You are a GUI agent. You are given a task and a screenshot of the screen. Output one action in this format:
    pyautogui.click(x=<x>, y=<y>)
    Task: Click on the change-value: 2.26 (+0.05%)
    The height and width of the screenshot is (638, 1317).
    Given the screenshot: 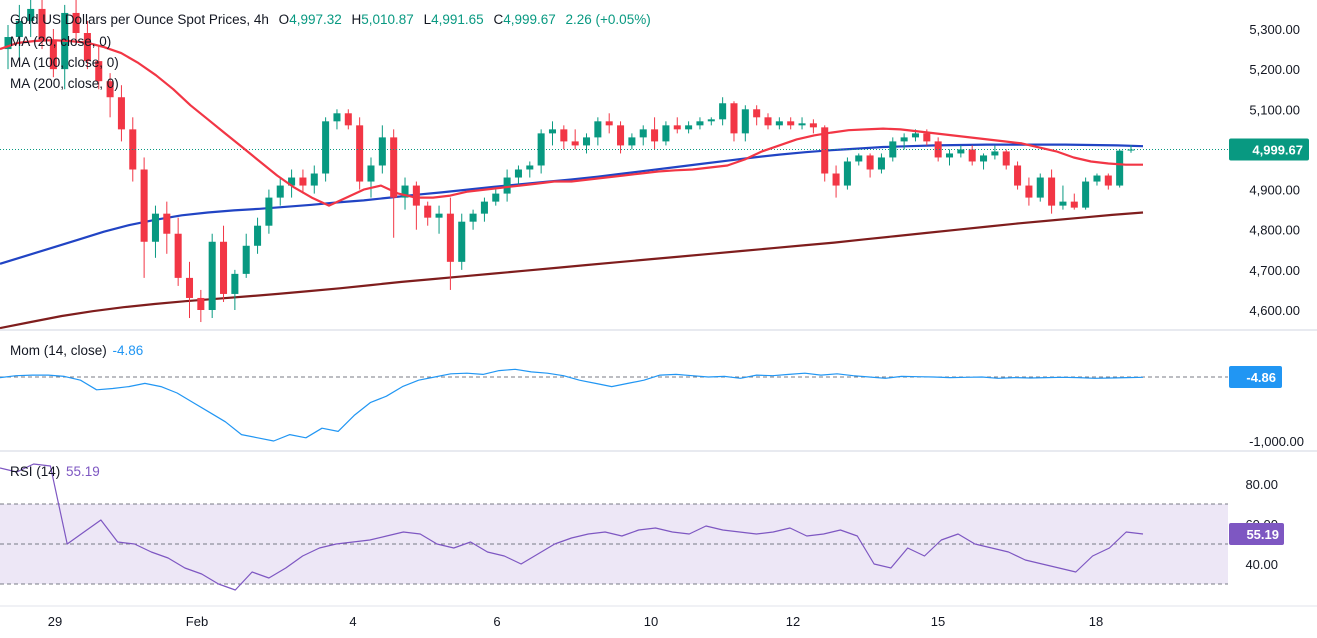 What is the action you would take?
    pyautogui.click(x=608, y=19)
    